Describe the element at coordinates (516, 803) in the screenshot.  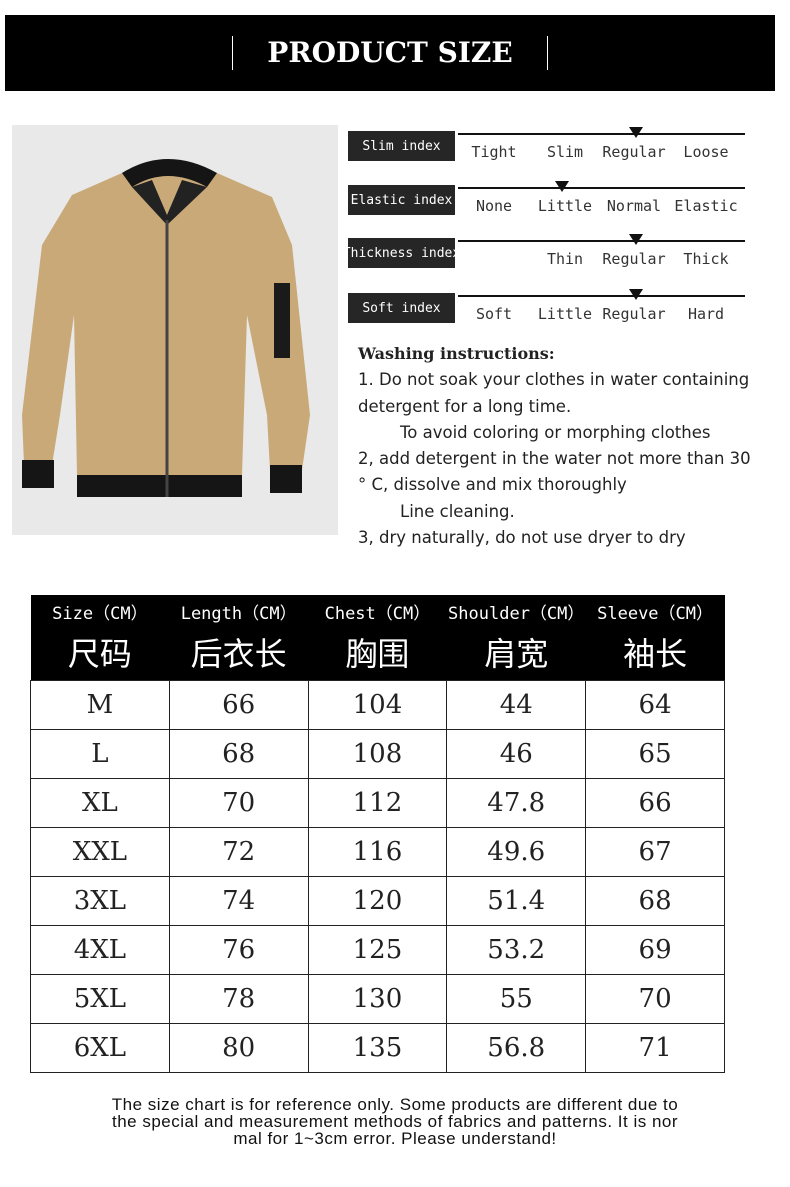
I see `table-cell: 47.8` at that location.